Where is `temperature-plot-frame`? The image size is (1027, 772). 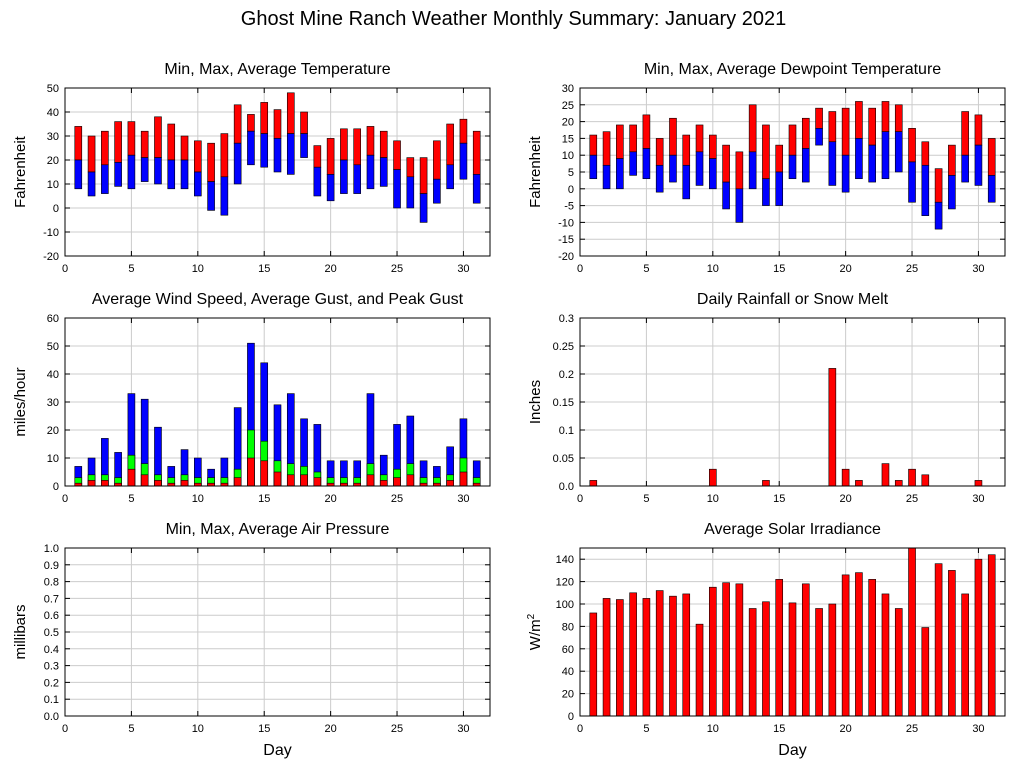
temperature-plot-frame is located at coordinates (277, 172).